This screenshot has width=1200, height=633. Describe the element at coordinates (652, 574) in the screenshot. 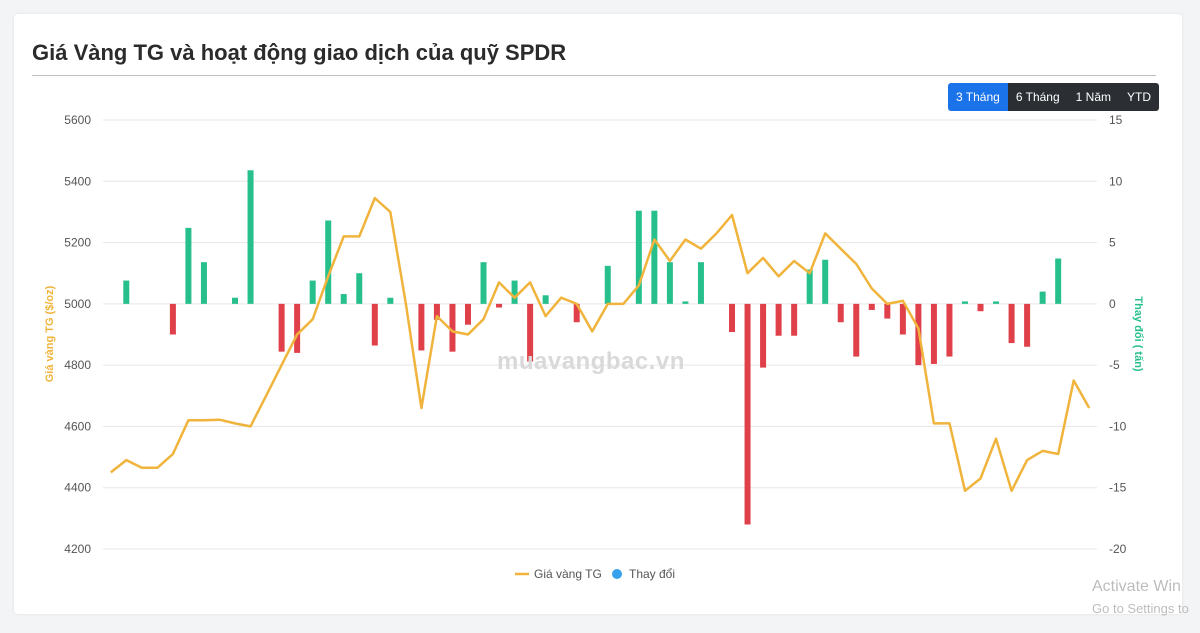

I see `legend-label-change: Thay đổi` at that location.